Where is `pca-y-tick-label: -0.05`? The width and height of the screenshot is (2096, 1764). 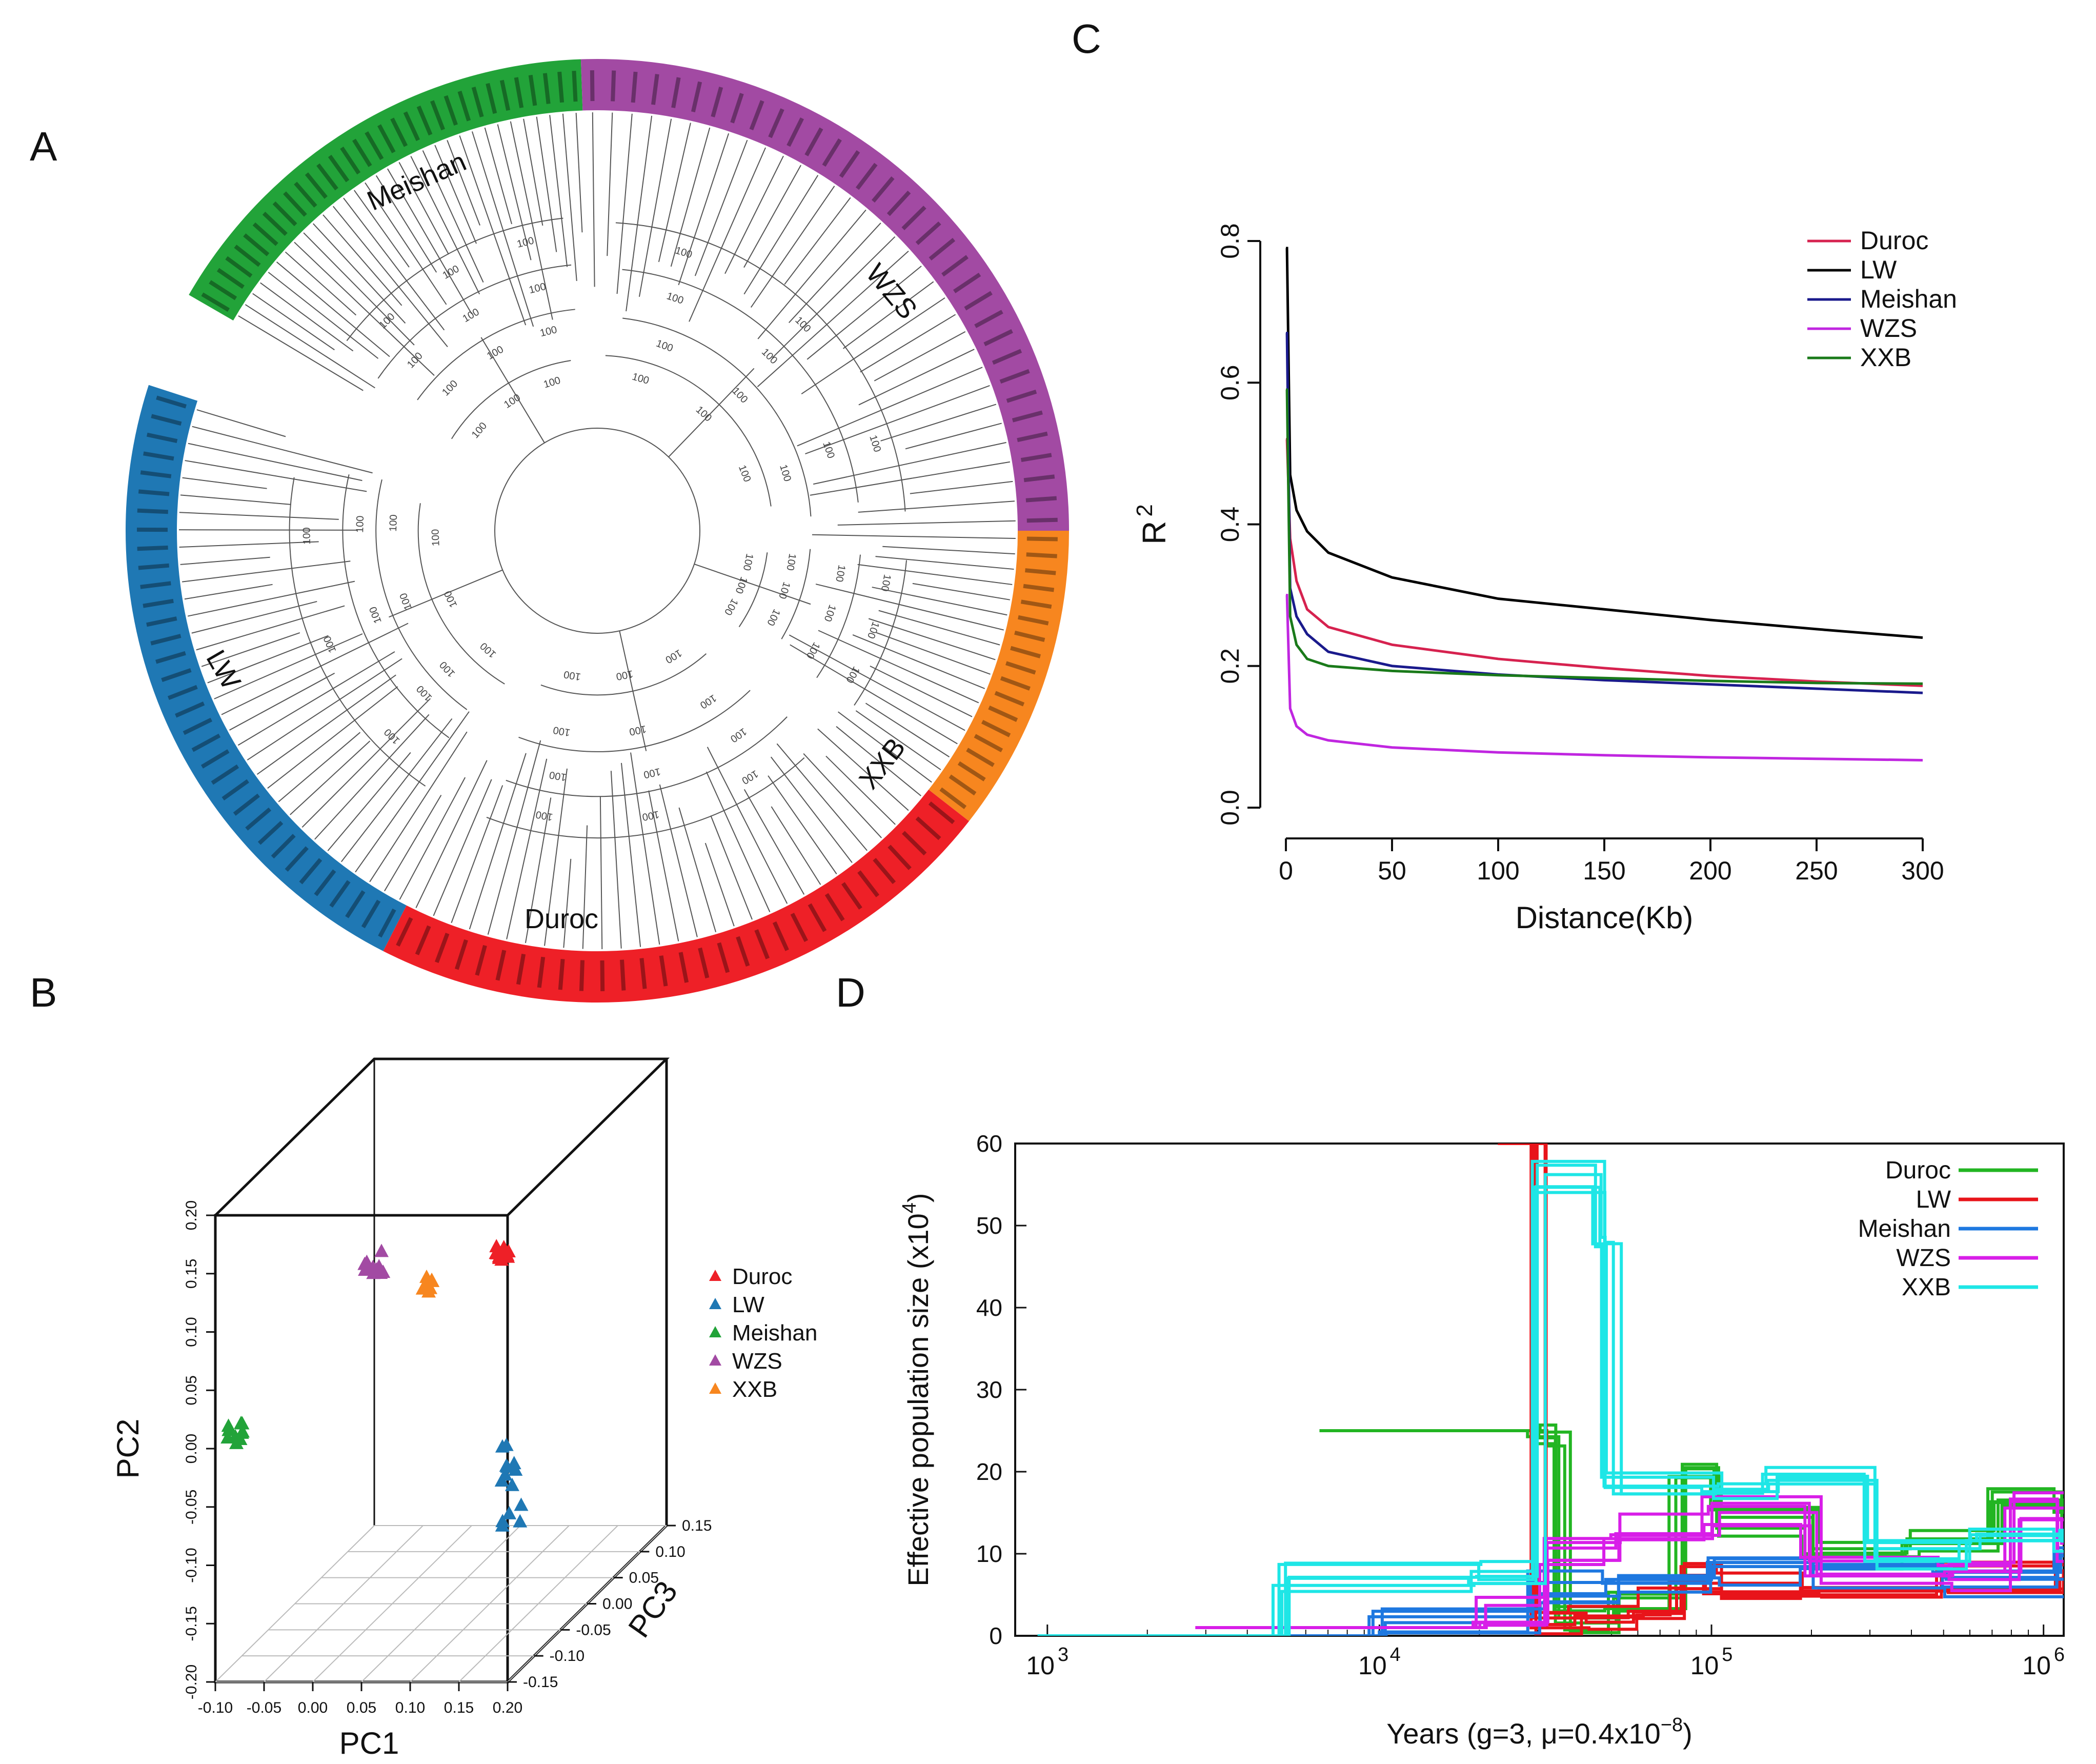 pca-y-tick-label: -0.05 is located at coordinates (191, 1508).